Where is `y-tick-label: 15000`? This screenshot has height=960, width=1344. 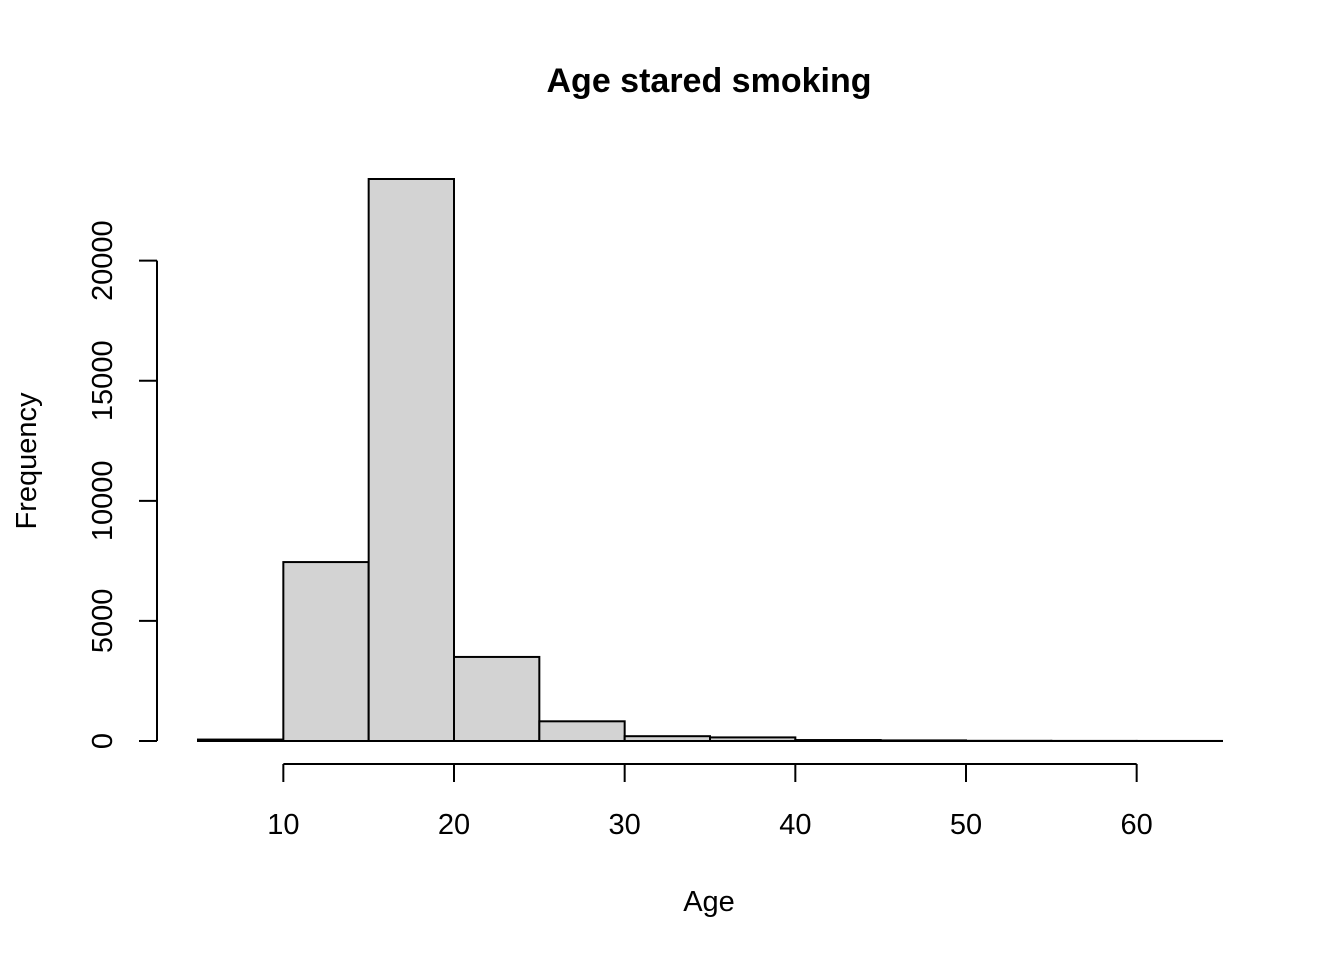
y-tick-label: 15000 is located at coordinates (103, 380).